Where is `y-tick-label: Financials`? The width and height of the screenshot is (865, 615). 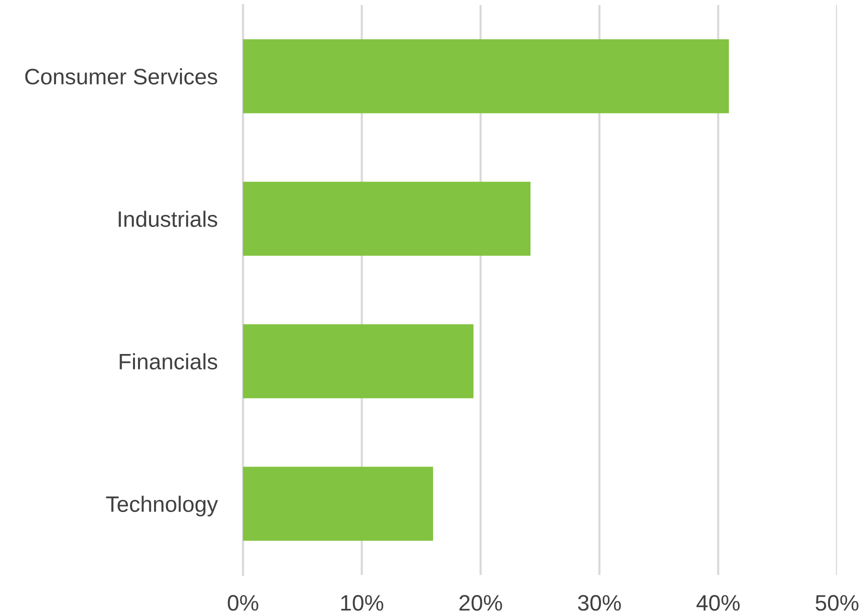 y-tick-label: Financials is located at coordinates (169, 361).